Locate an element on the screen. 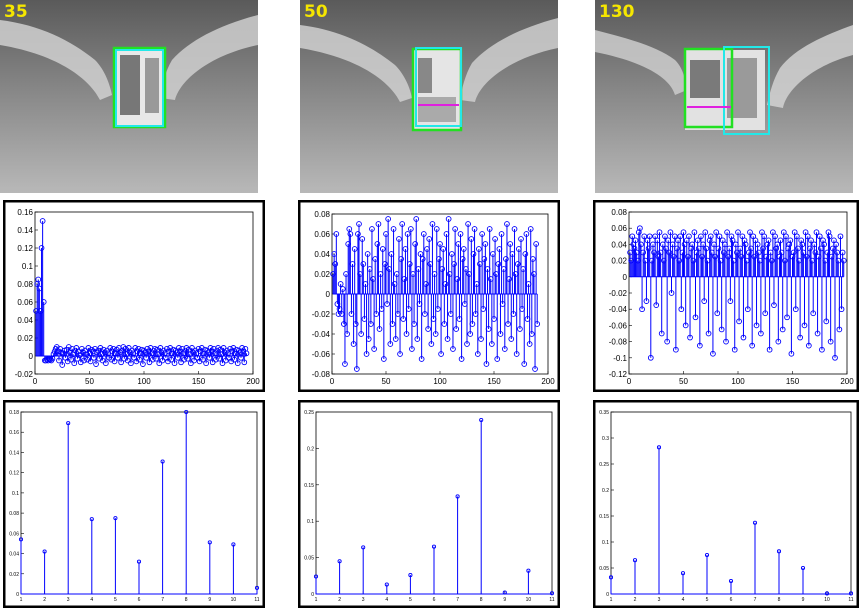 Image resolution: width=868 pixels, height=613 pixels. x-tick-label: 11 is located at coordinates (256, 600).